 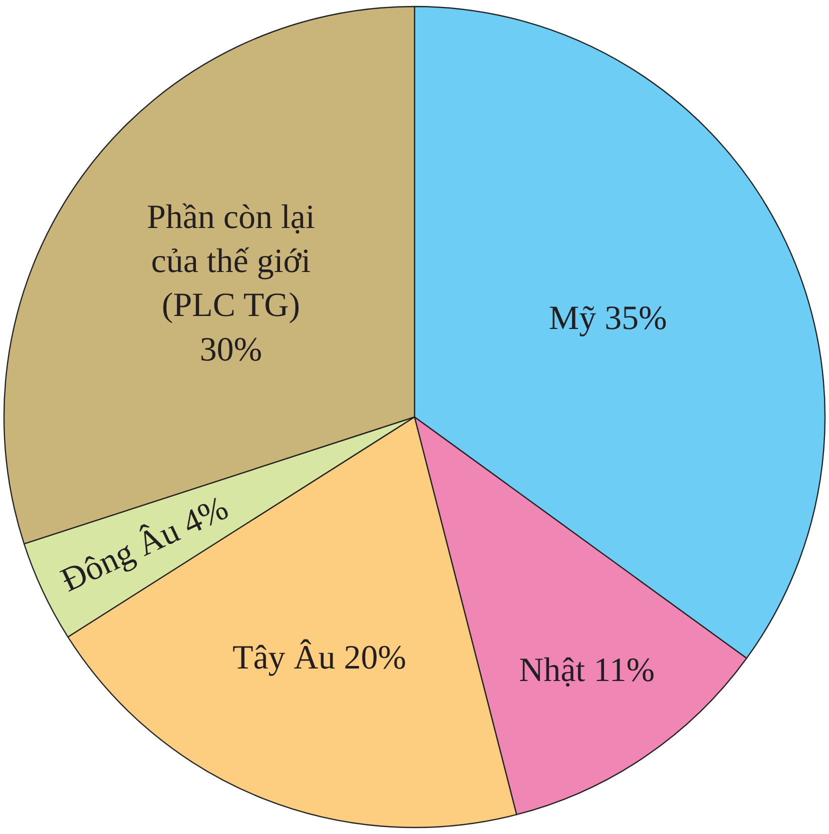 What do you see at coordinates (230, 261) in the screenshot?
I see `slice-label: Phần còn lại của thế giới (PLC TG)` at bounding box center [230, 261].